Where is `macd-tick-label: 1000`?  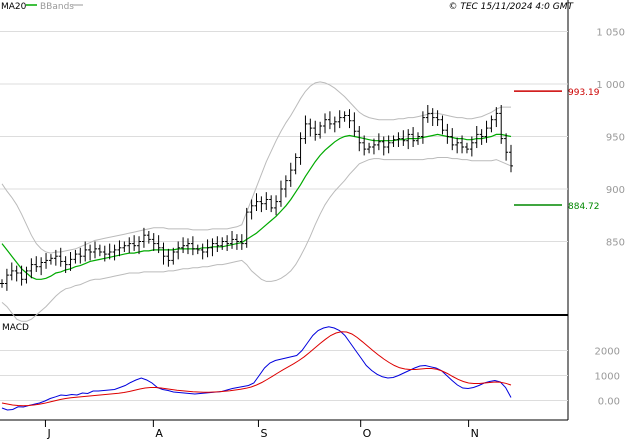
macd-tick-label: 1000 is located at coordinates (607, 377).